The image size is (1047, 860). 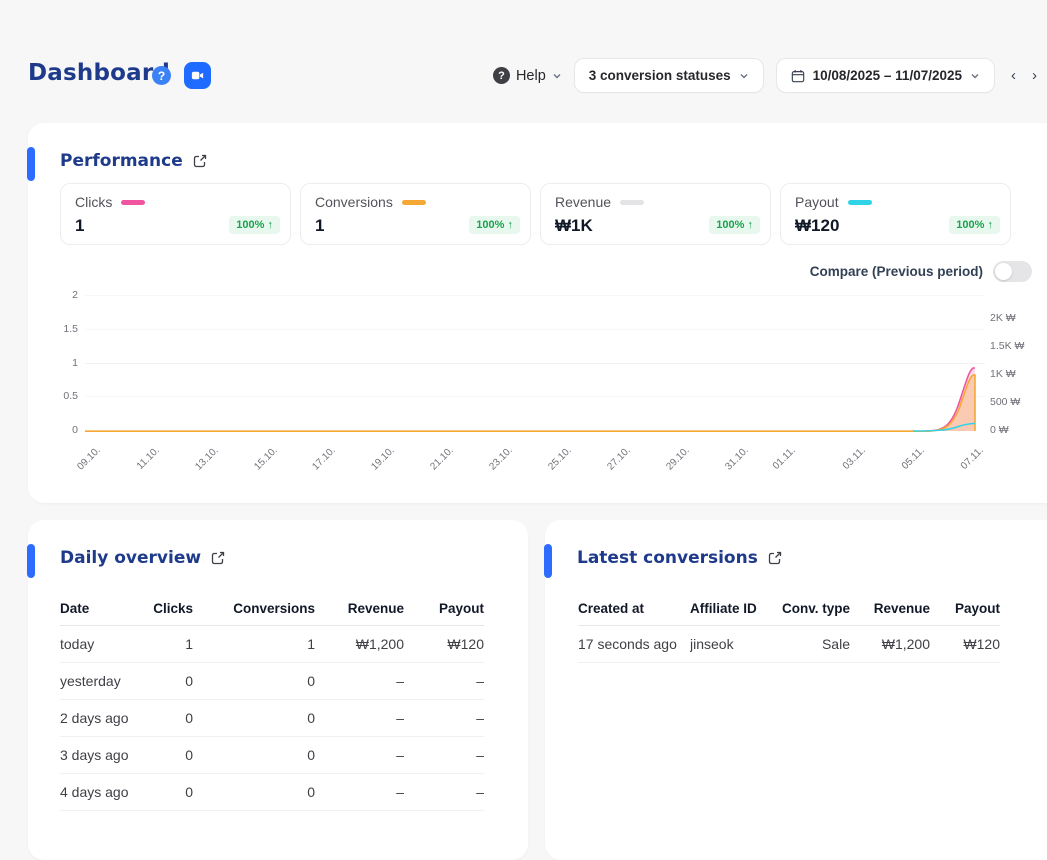 I want to click on conversions-line, so click(x=530, y=403).